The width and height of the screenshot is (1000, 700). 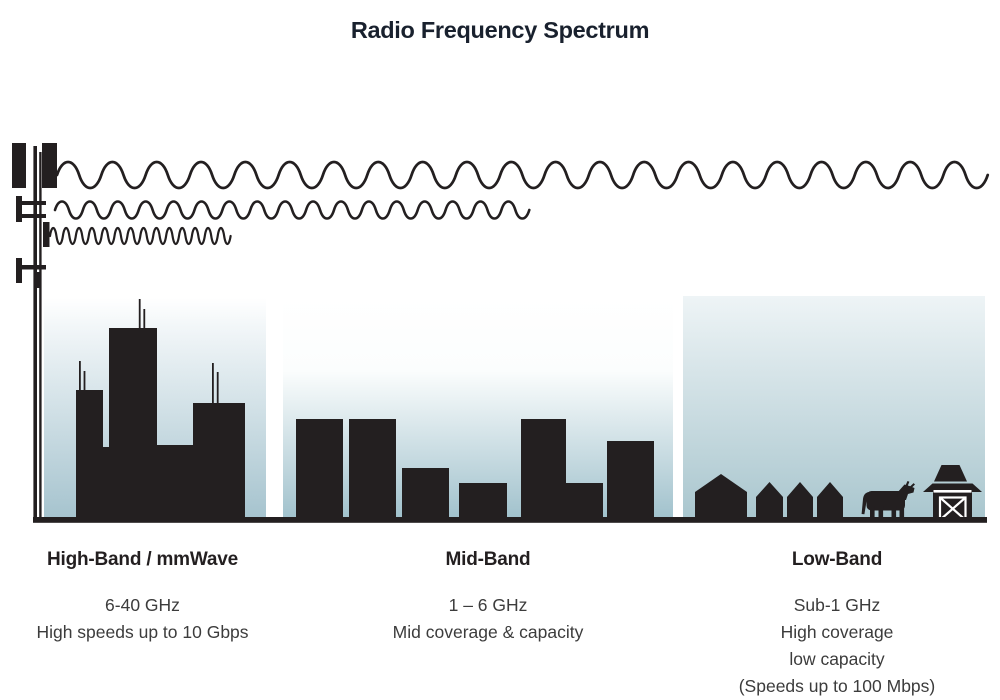 I want to click on band-description: High speeds up to 10 Gbps, so click(x=142, y=632).